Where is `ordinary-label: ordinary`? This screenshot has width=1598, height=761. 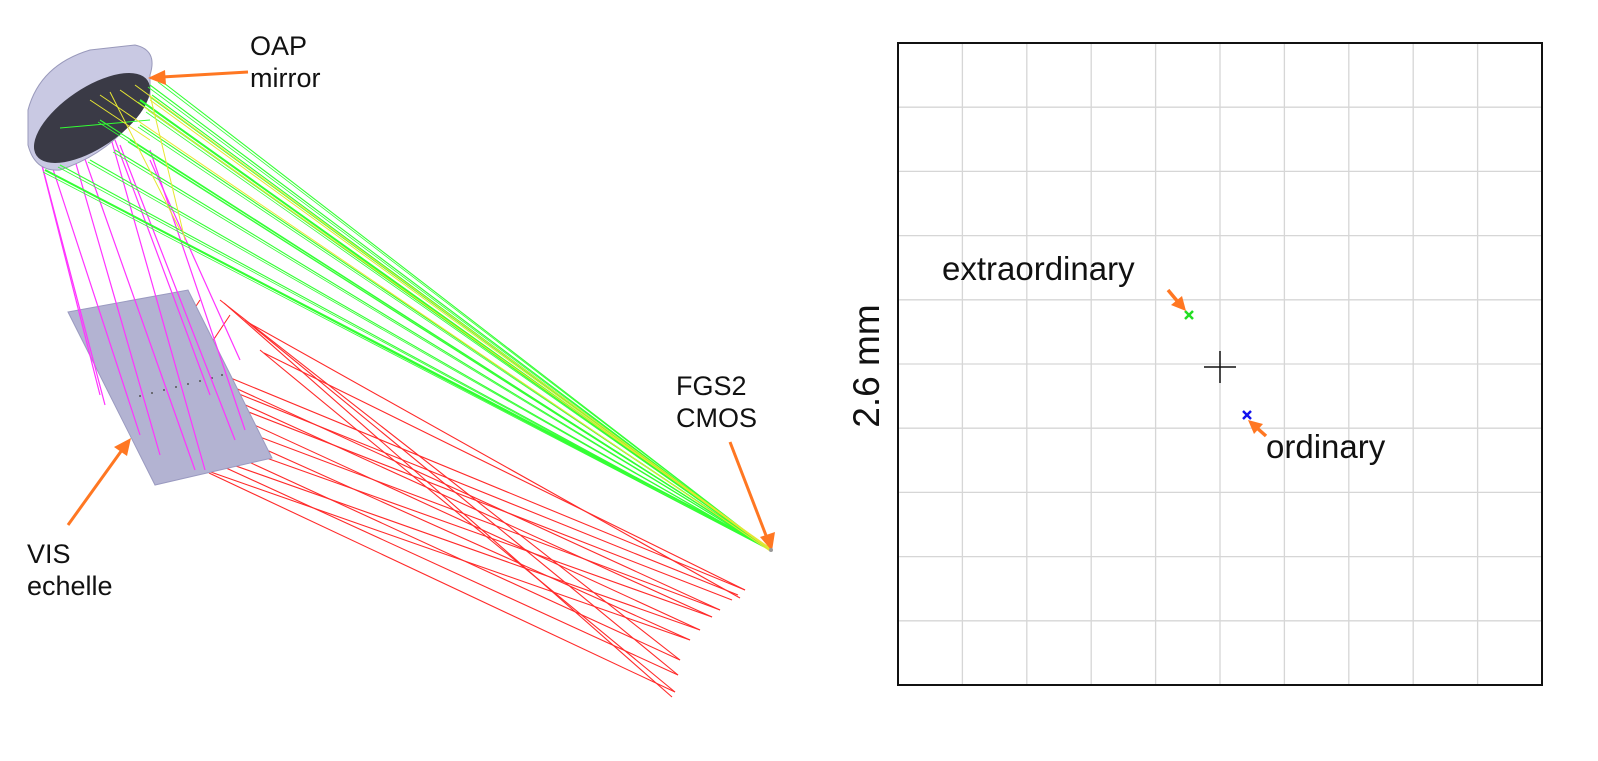 ordinary-label: ordinary is located at coordinates (1326, 446).